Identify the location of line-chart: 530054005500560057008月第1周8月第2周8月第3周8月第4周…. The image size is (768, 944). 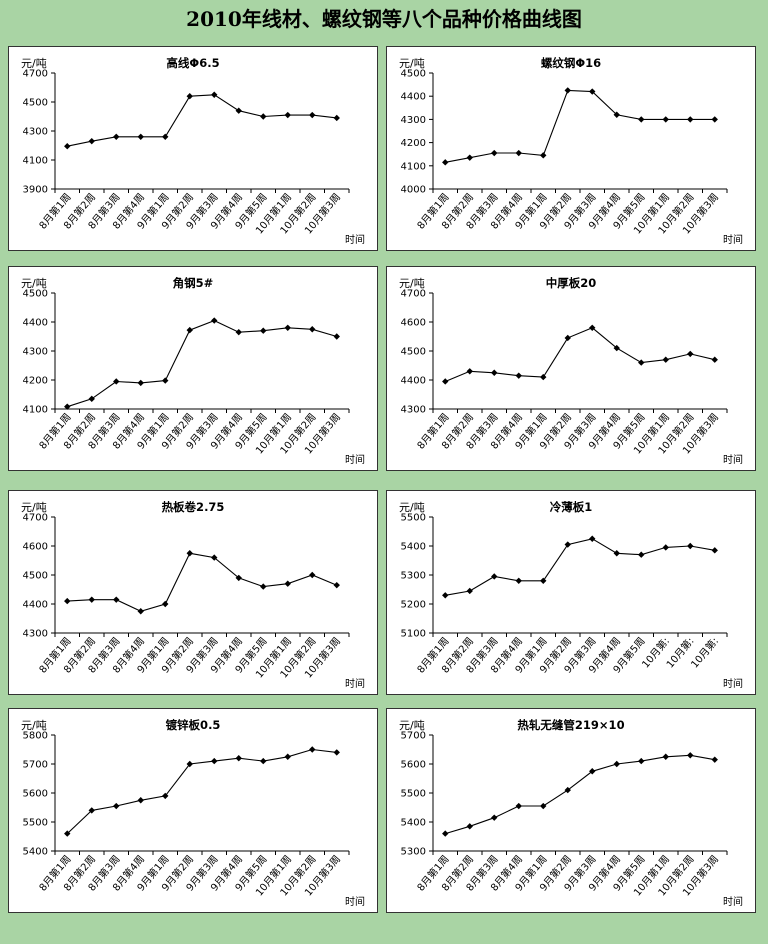
(564, 815).